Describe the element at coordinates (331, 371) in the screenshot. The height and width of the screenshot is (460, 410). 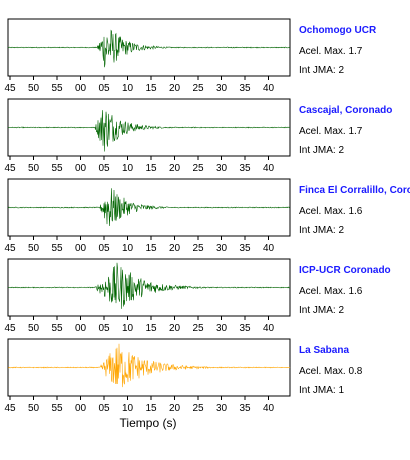
I see `peak-acceleration-label: Acel. Max. 0.8` at that location.